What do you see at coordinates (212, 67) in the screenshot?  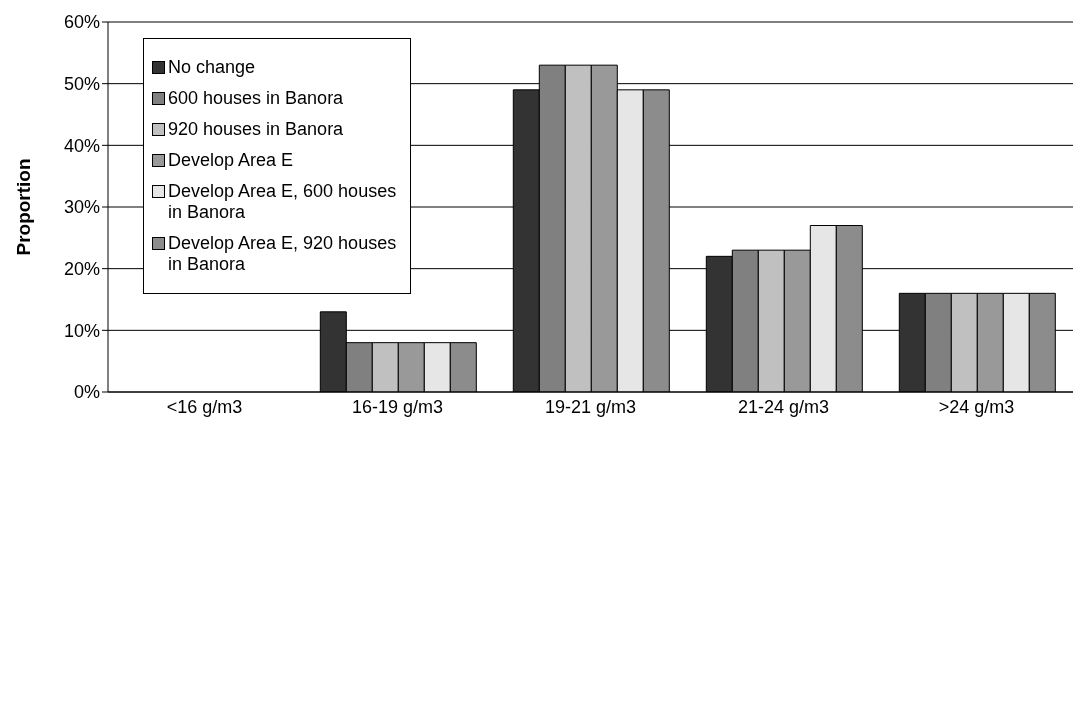 I see `legend-label: No change` at bounding box center [212, 67].